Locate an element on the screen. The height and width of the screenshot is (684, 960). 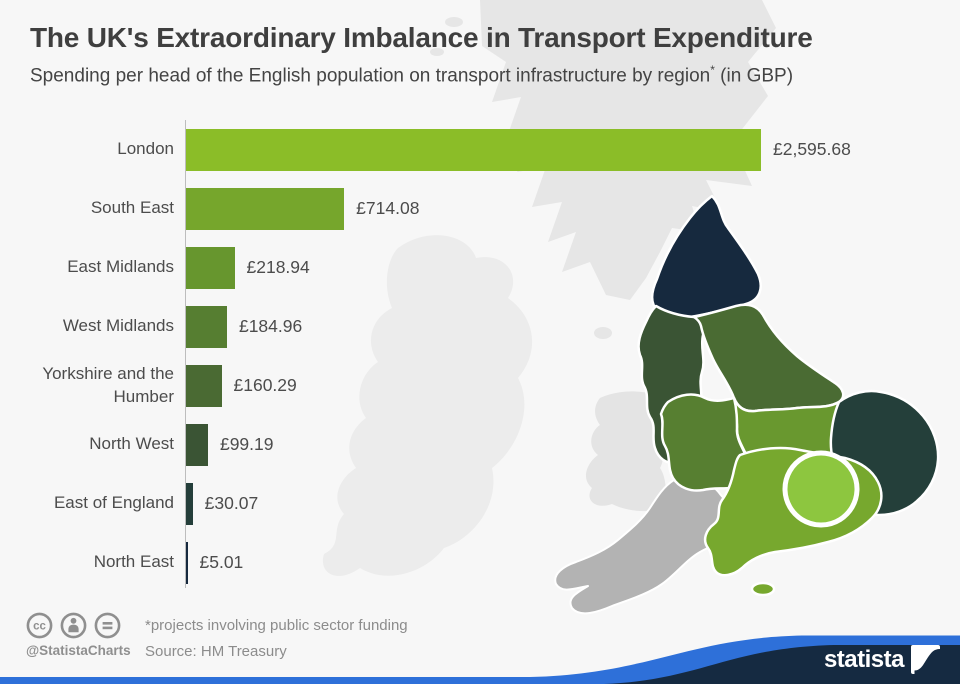
y-axis-line is located at coordinates (185, 354).